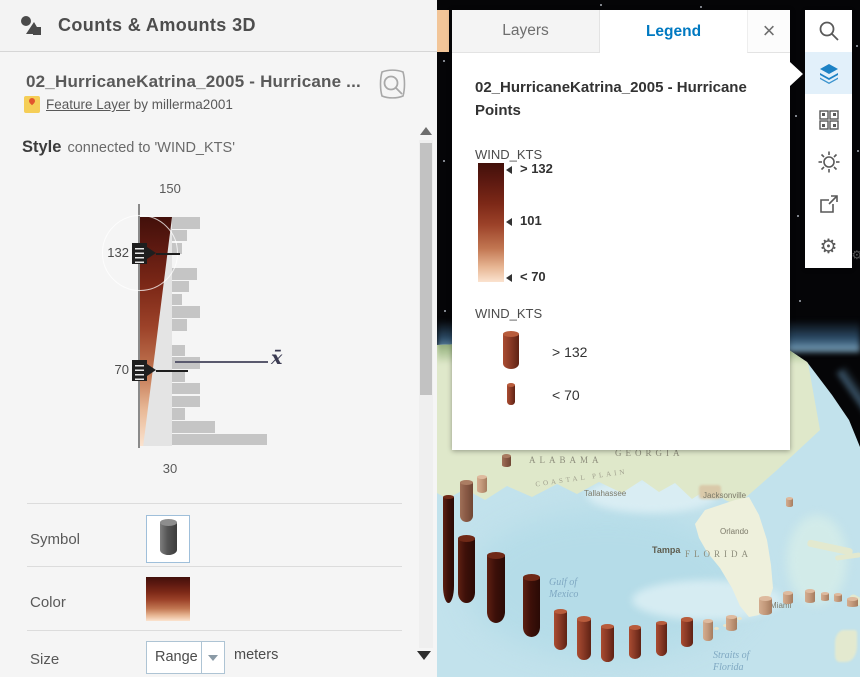 Image resolution: width=860 pixels, height=677 pixels. I want to click on size-select-dropdown, so click(212, 657).